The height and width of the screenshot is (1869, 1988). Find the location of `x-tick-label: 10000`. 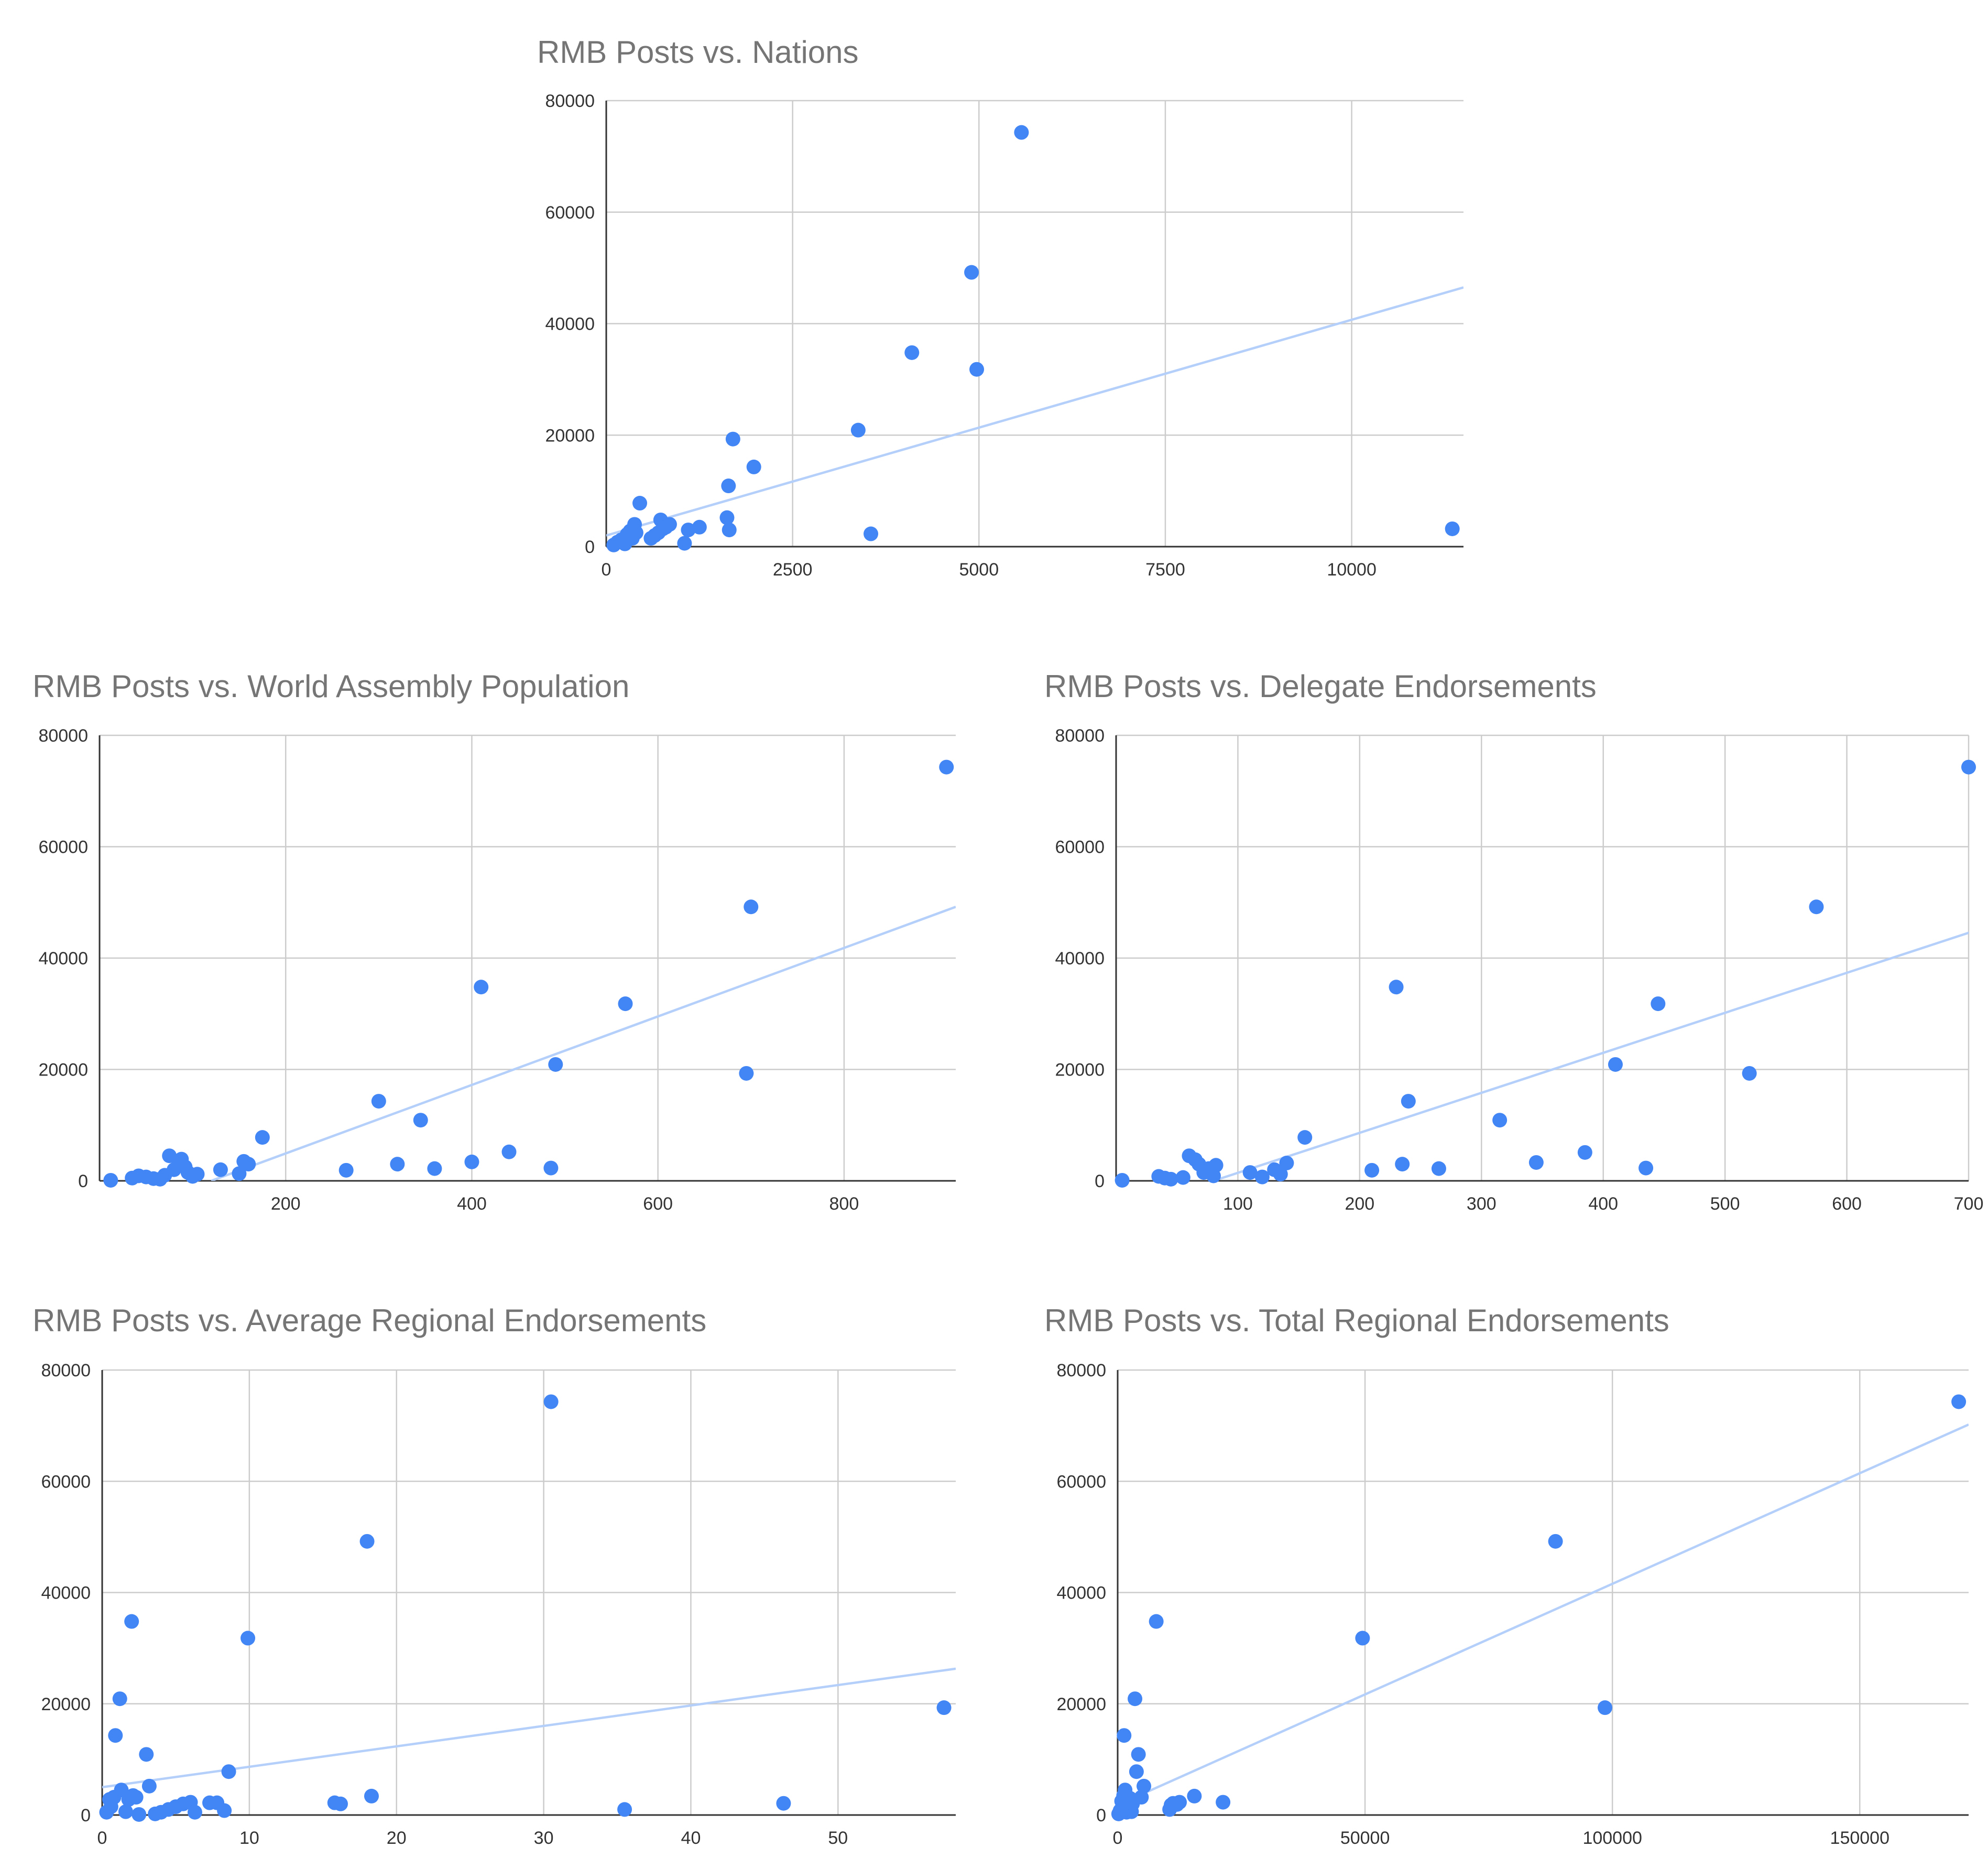

x-tick-label: 10000 is located at coordinates (1352, 570).